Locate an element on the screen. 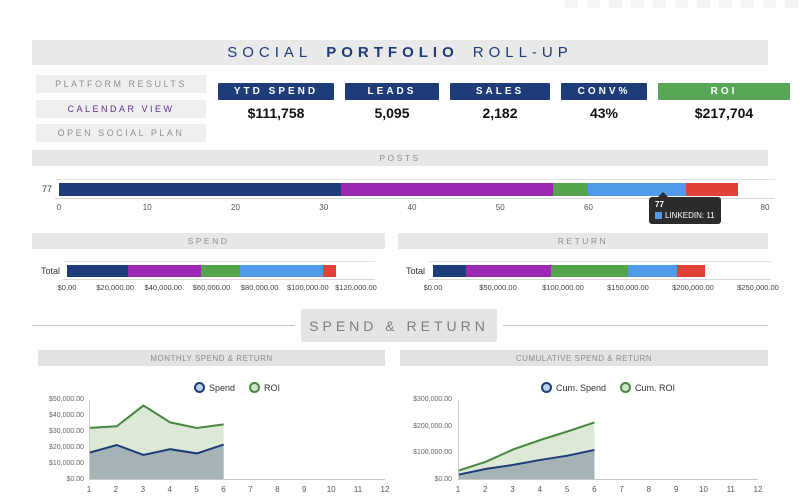 Image resolution: width=800 pixels, height=500 pixels. calendar-view-button: CALENDAR VIEW is located at coordinates (121, 109).